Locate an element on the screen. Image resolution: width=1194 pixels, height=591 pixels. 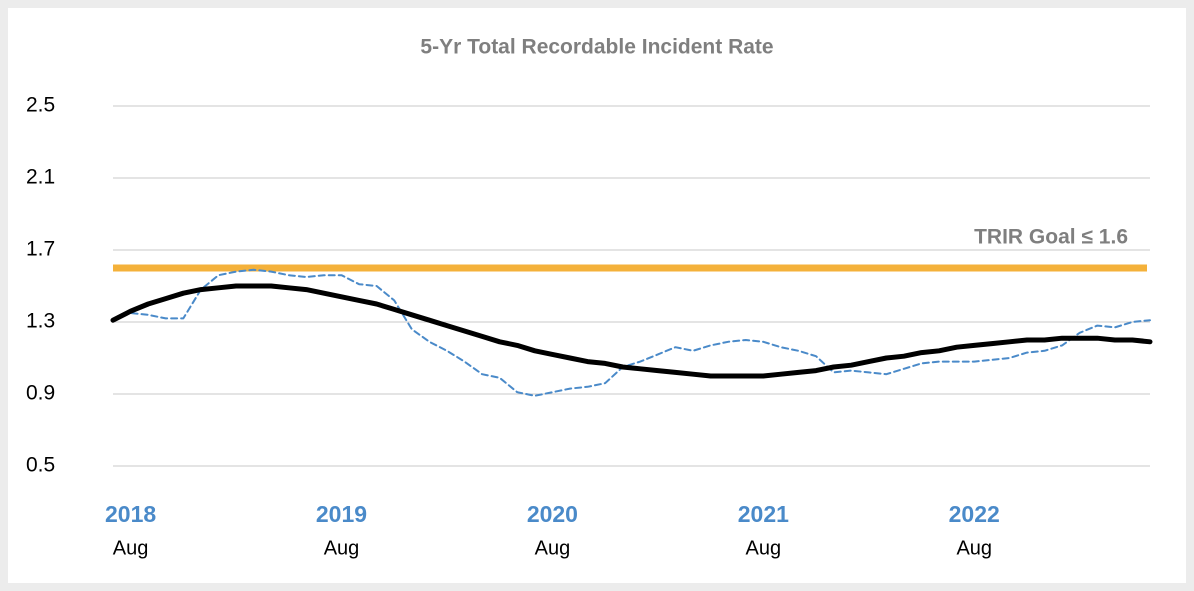
y-tick-label: 2.5 is located at coordinates (40, 105).